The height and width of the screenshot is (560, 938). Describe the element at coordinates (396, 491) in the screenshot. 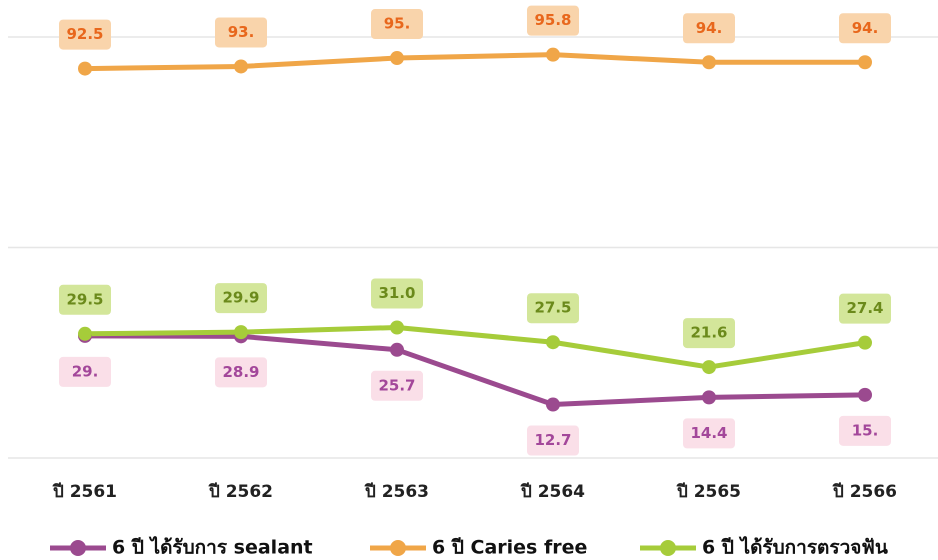

I see `x-tick-label: ปี 2563` at that location.